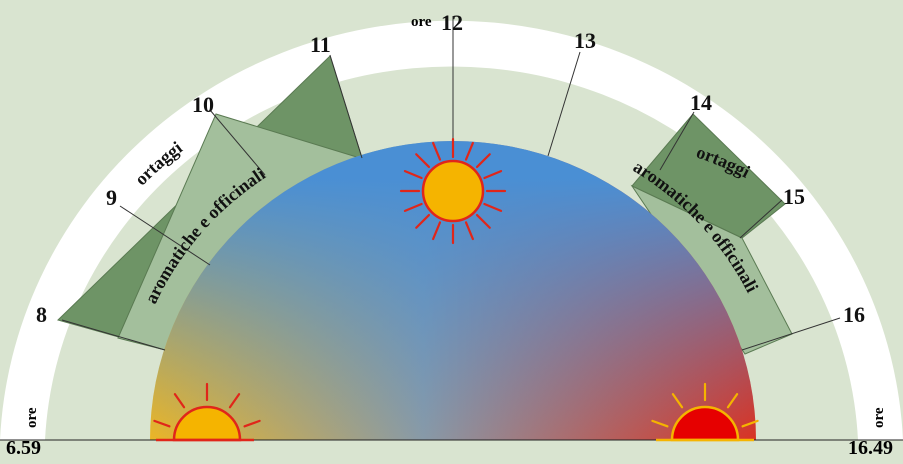 Image resolution: width=903 pixels, height=464 pixels. Describe the element at coordinates (879, 417) in the screenshot. I see `end-ore-label: ore` at that location.